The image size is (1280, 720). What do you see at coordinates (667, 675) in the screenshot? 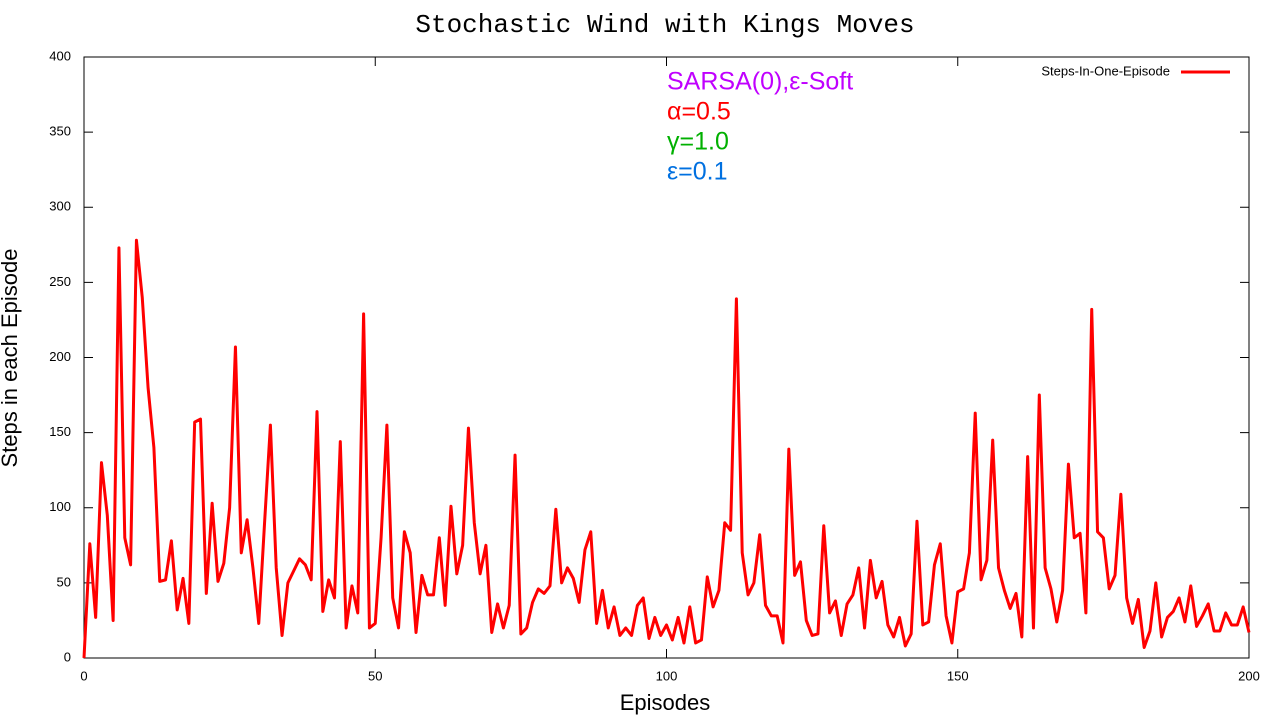
I see `x-tick-label: 100` at bounding box center [667, 675].